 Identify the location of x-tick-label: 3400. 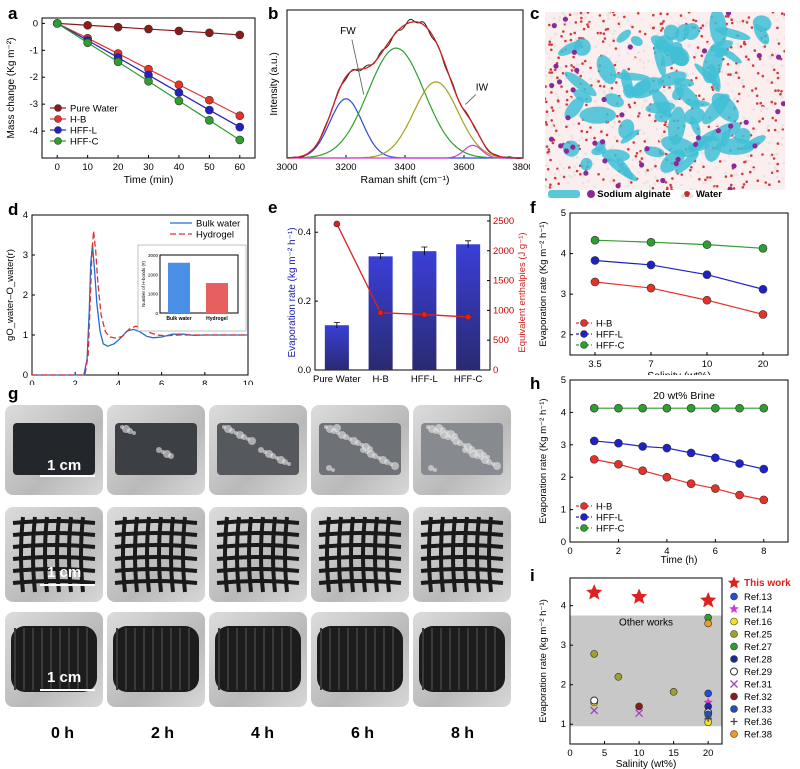
(404, 167).